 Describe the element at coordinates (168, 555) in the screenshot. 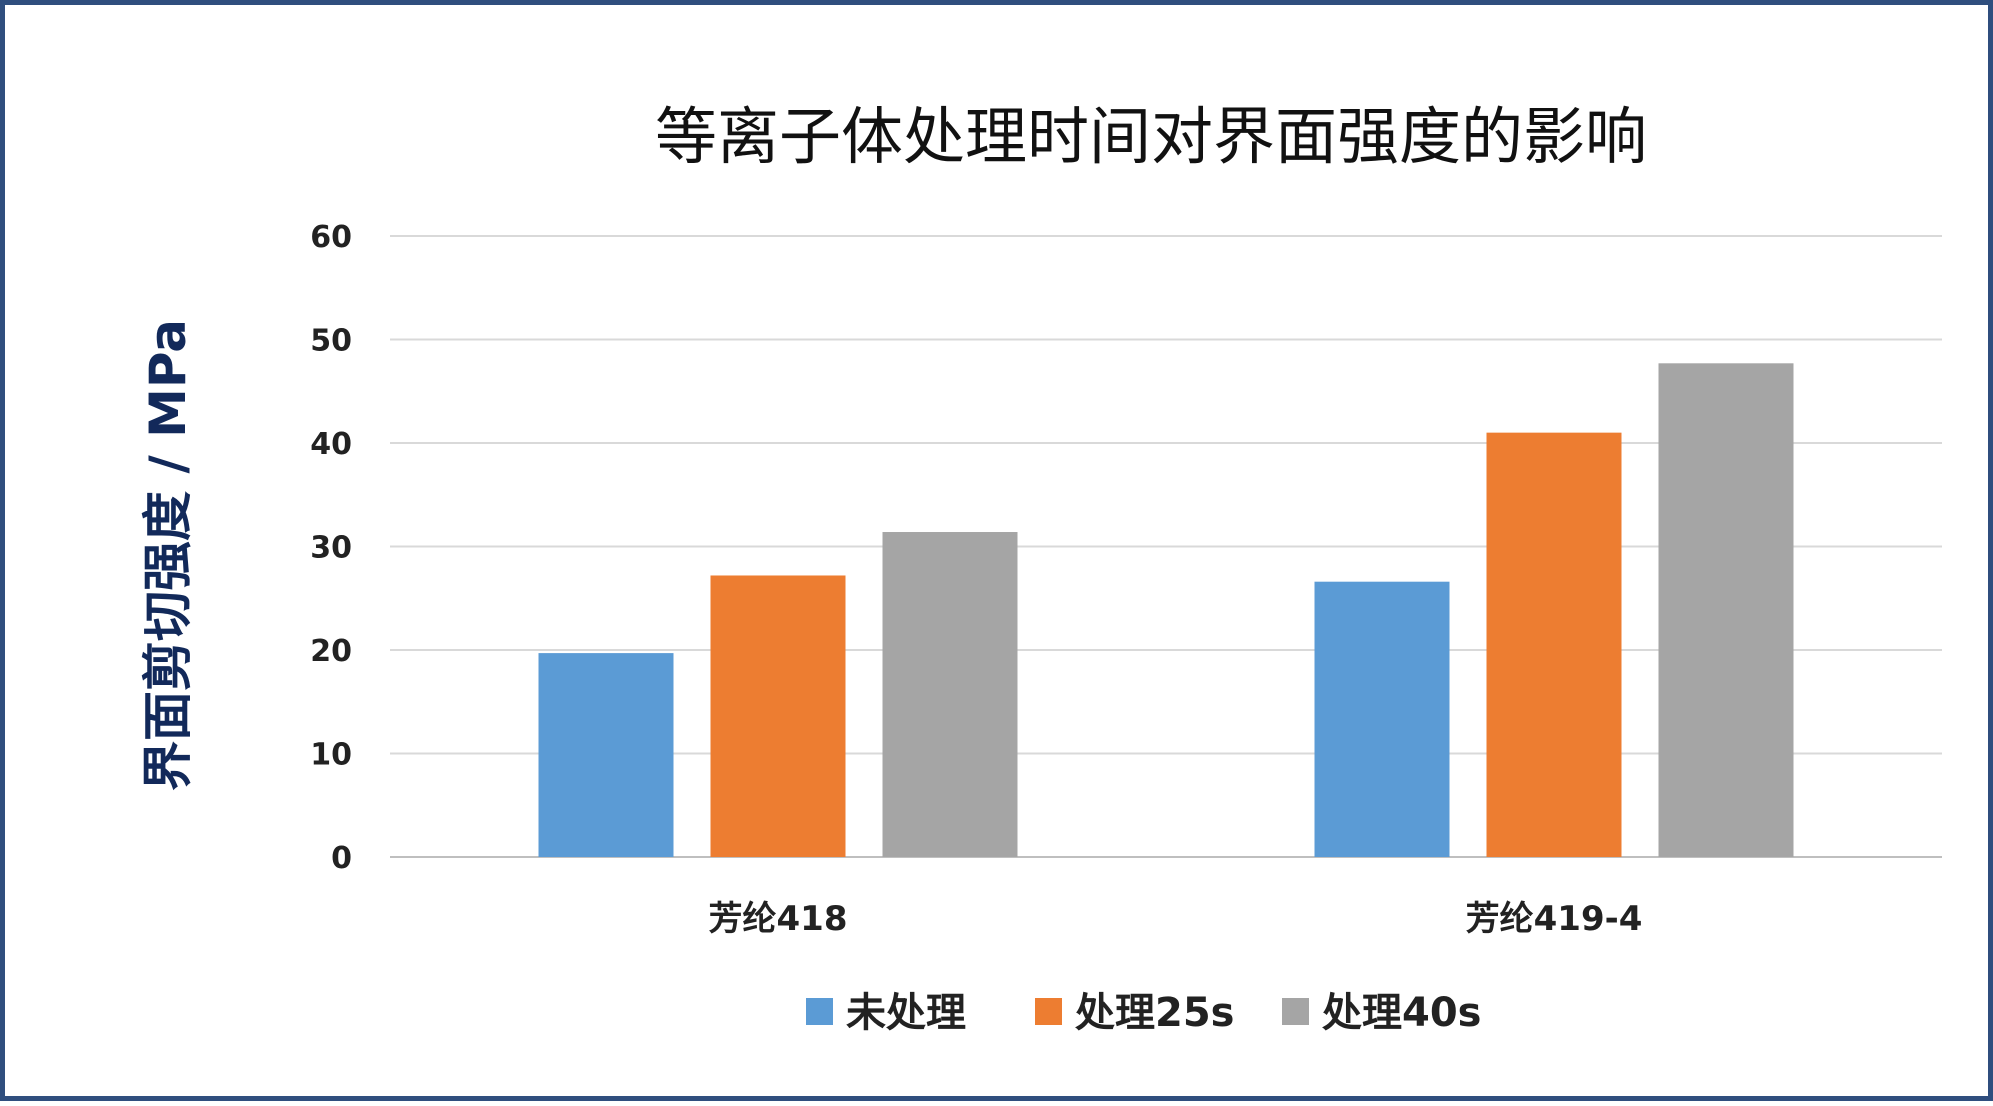

I see `y-axis-label: 界面剪切强度 / MPa` at that location.